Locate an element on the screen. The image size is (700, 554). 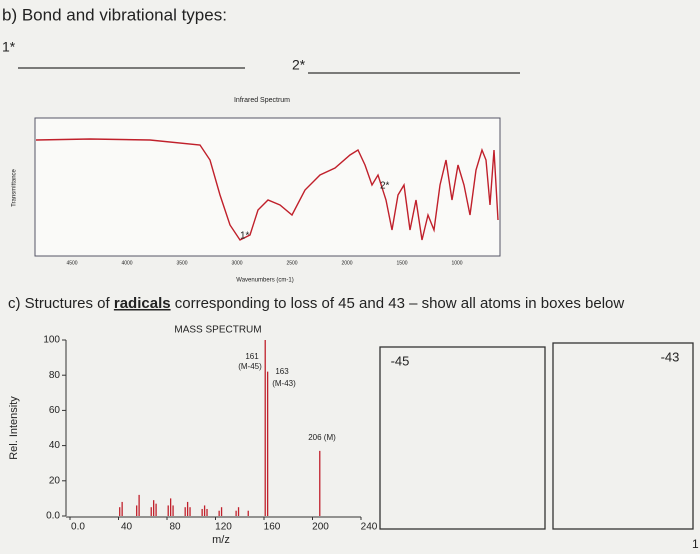
ir-tick-label: 1000 is located at coordinates (456, 263).